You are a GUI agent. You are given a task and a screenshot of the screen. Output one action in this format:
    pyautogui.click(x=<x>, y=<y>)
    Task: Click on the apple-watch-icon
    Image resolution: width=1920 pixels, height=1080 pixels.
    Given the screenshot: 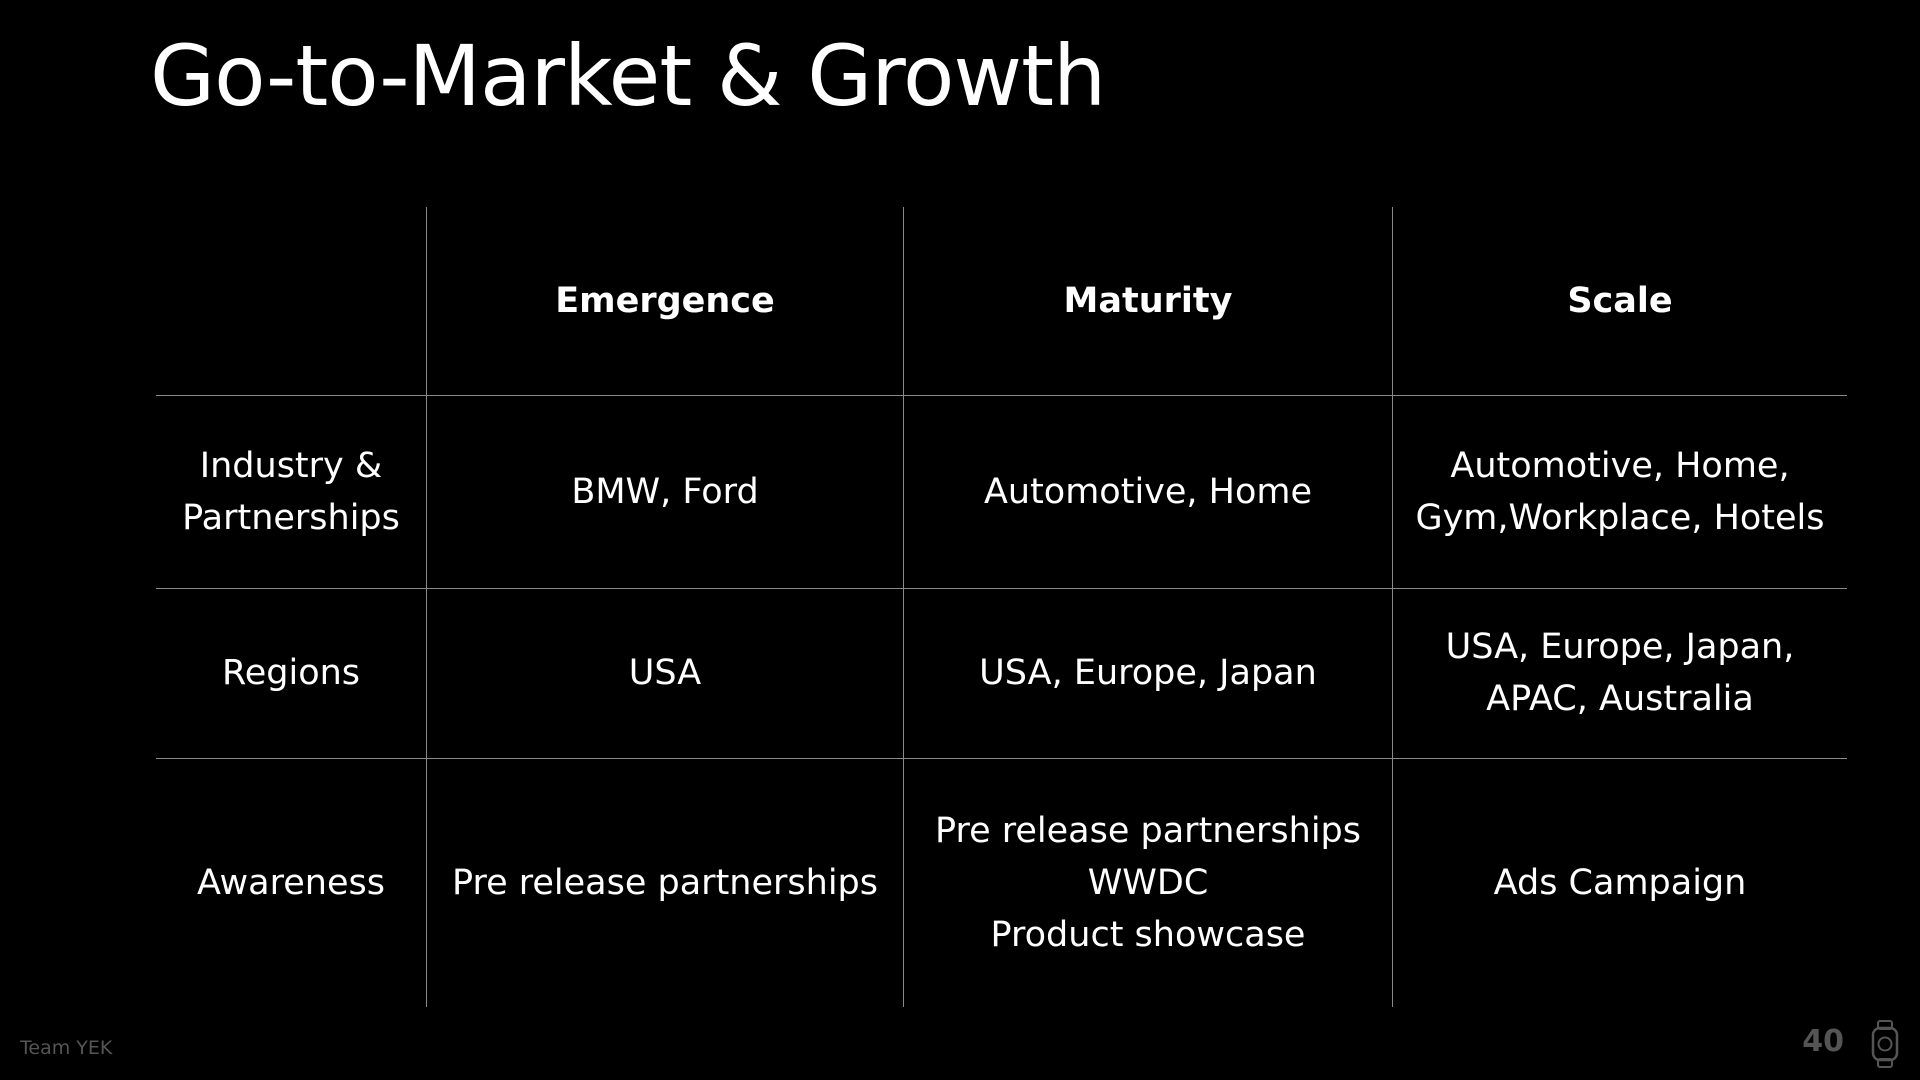 What is the action you would take?
    pyautogui.click(x=1885, y=1044)
    